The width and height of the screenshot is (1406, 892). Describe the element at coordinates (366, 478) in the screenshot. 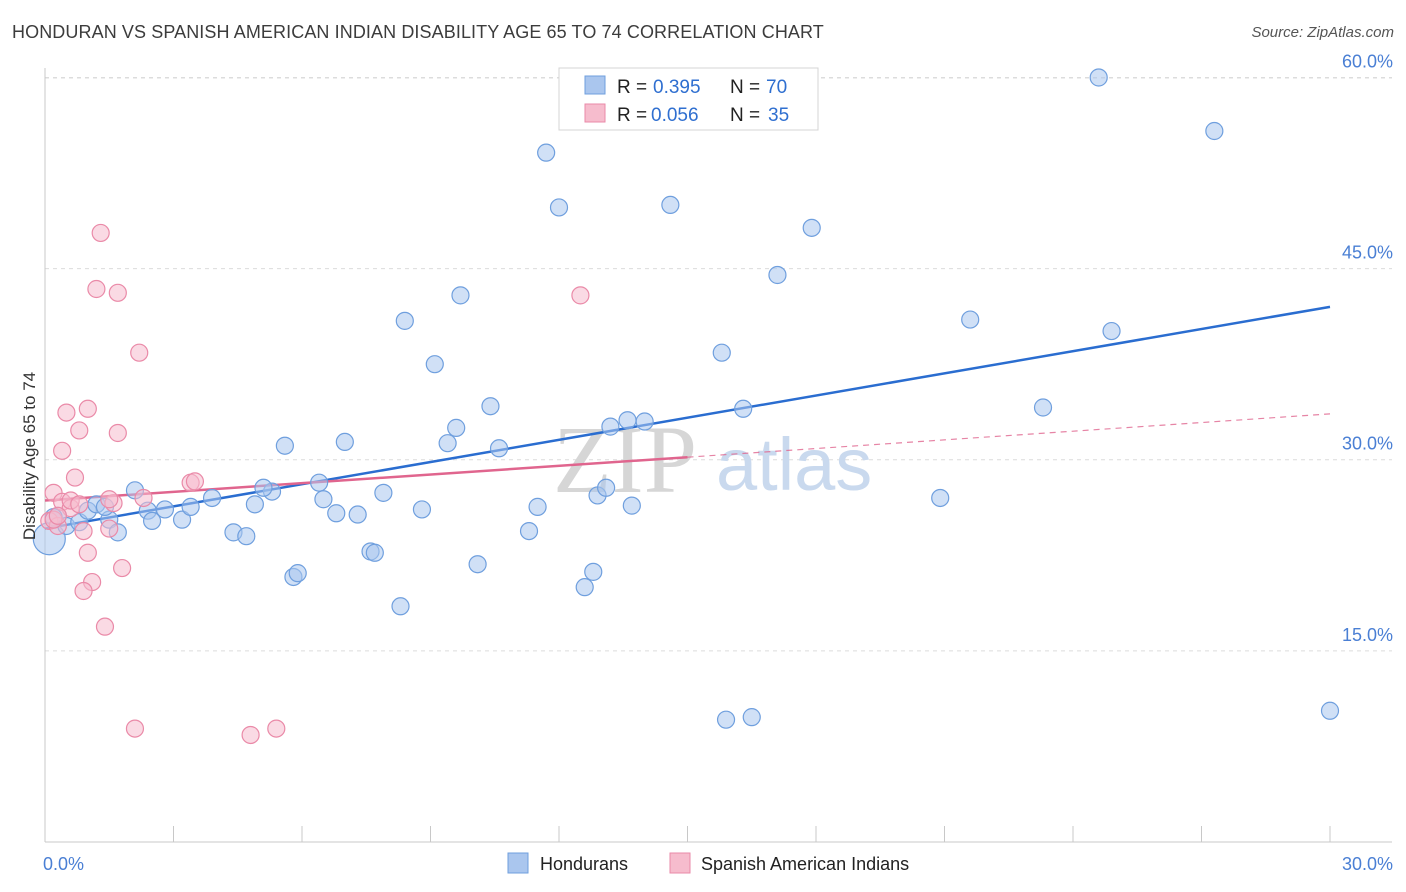

I see `spanish-american-indians-trend-line` at that location.